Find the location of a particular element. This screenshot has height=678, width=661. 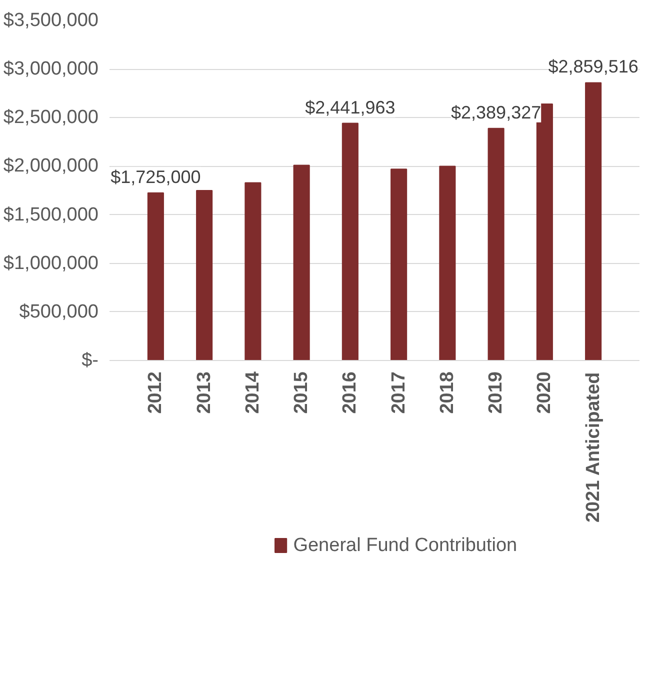

data-label: $2,859,516 is located at coordinates (593, 66).